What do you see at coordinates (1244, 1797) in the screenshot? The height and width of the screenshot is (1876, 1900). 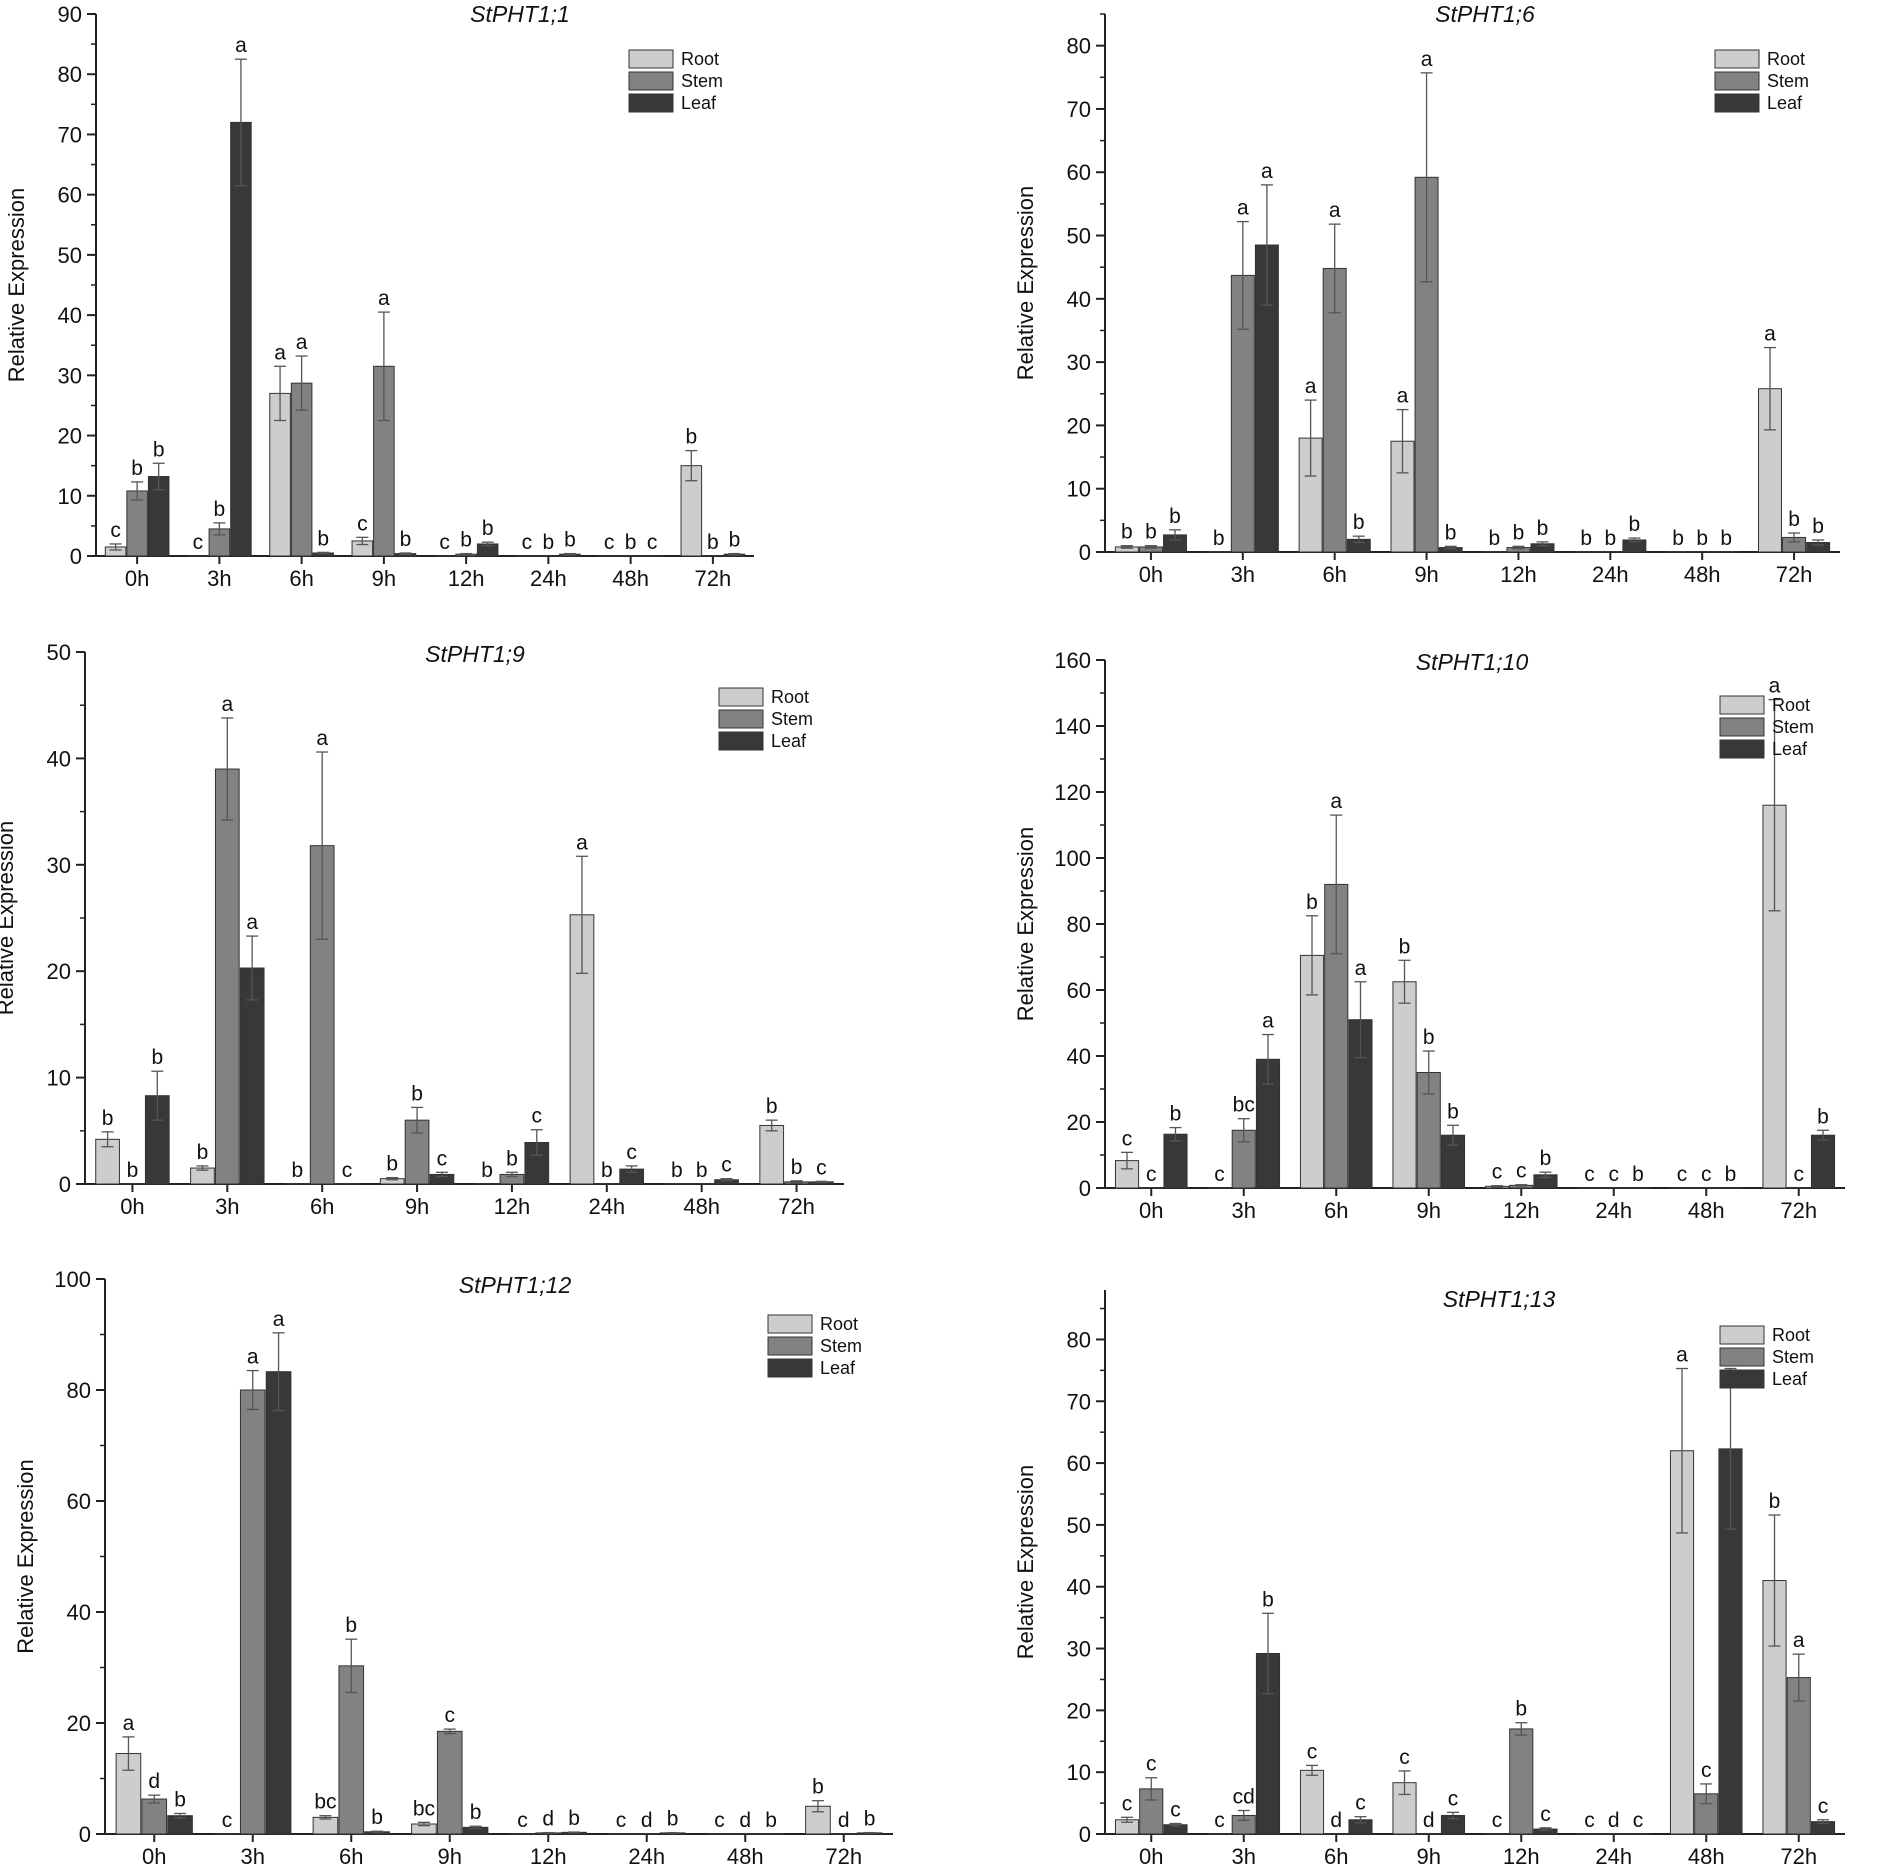 I see `significance-label: cd` at bounding box center [1244, 1797].